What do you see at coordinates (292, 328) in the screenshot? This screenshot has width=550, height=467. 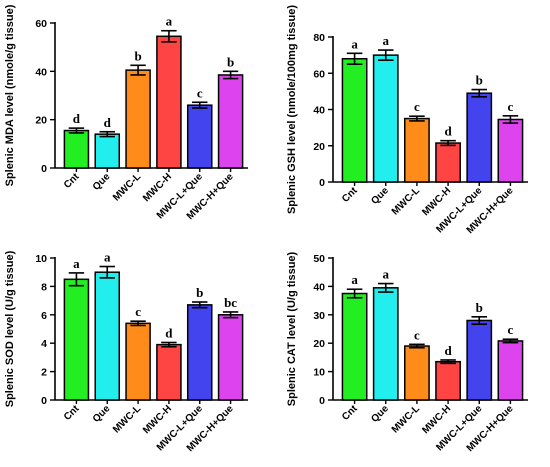 I see `y-axis-title: Splenic CAT level (U/g tissue)` at bounding box center [292, 328].